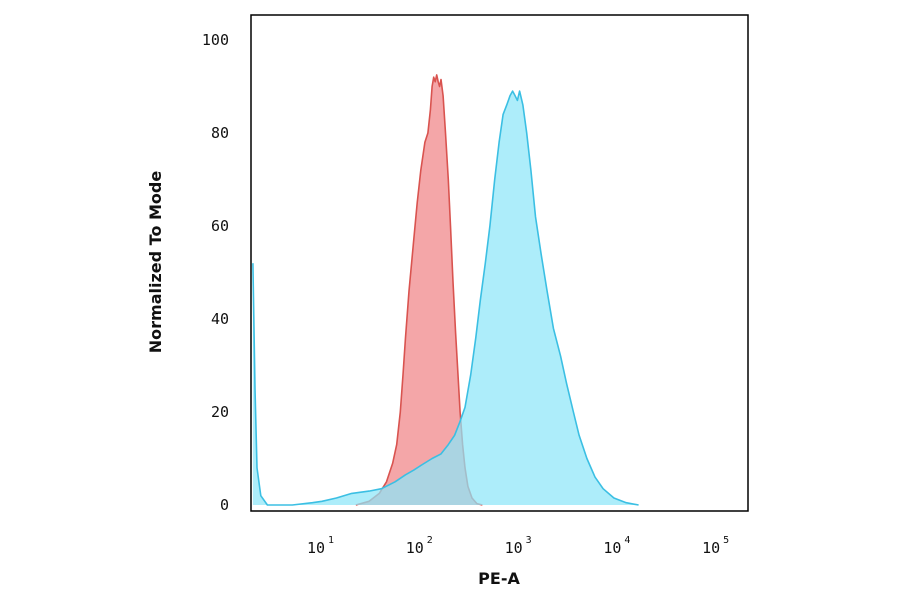  What do you see at coordinates (726, 540) in the screenshot?
I see `x-tick-exponent: 5` at bounding box center [726, 540].